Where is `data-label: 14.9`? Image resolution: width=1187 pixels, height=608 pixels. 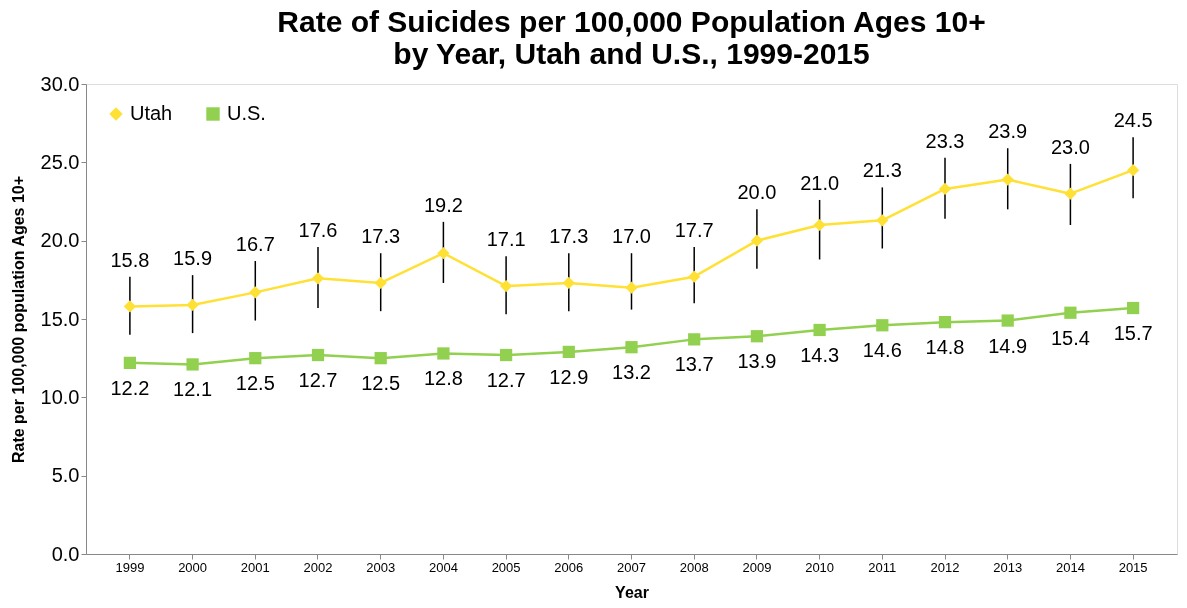
data-label: 14.9 is located at coordinates (1008, 345).